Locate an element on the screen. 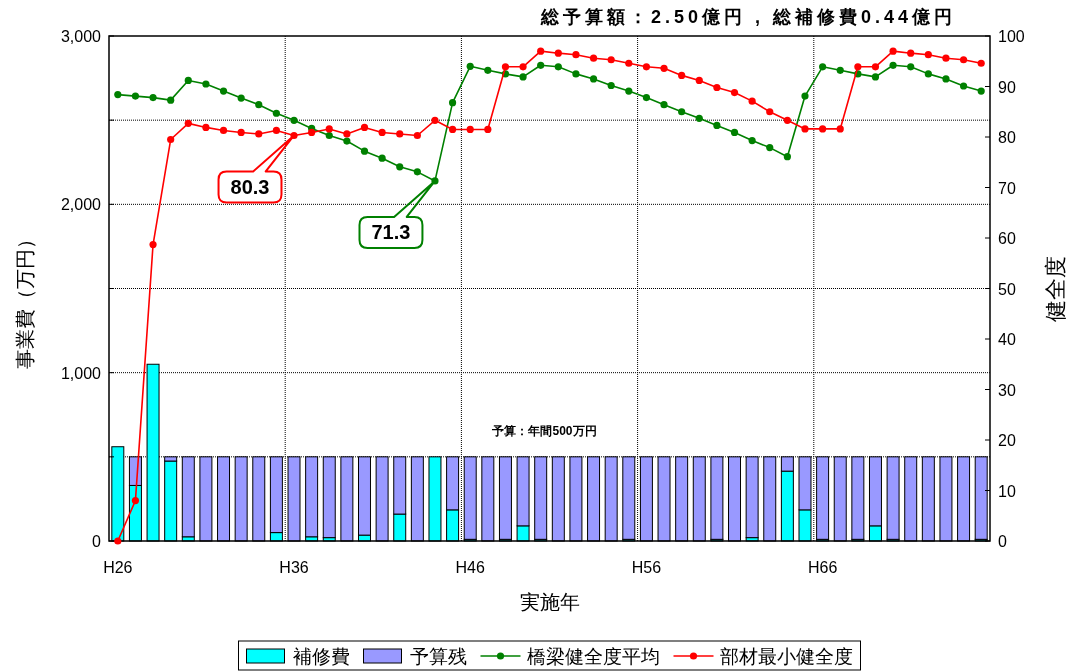 This screenshot has height=672, width=1076. y2-tick-label: 0 is located at coordinates (1002, 541).